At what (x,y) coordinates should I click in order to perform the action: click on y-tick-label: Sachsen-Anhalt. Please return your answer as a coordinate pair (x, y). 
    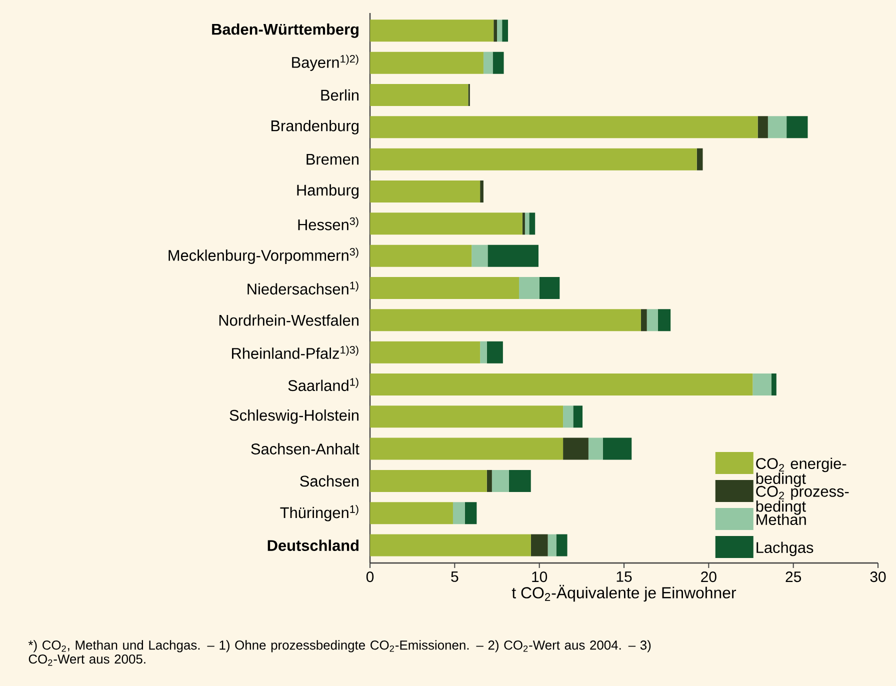
    Looking at the image, I should click on (305, 448).